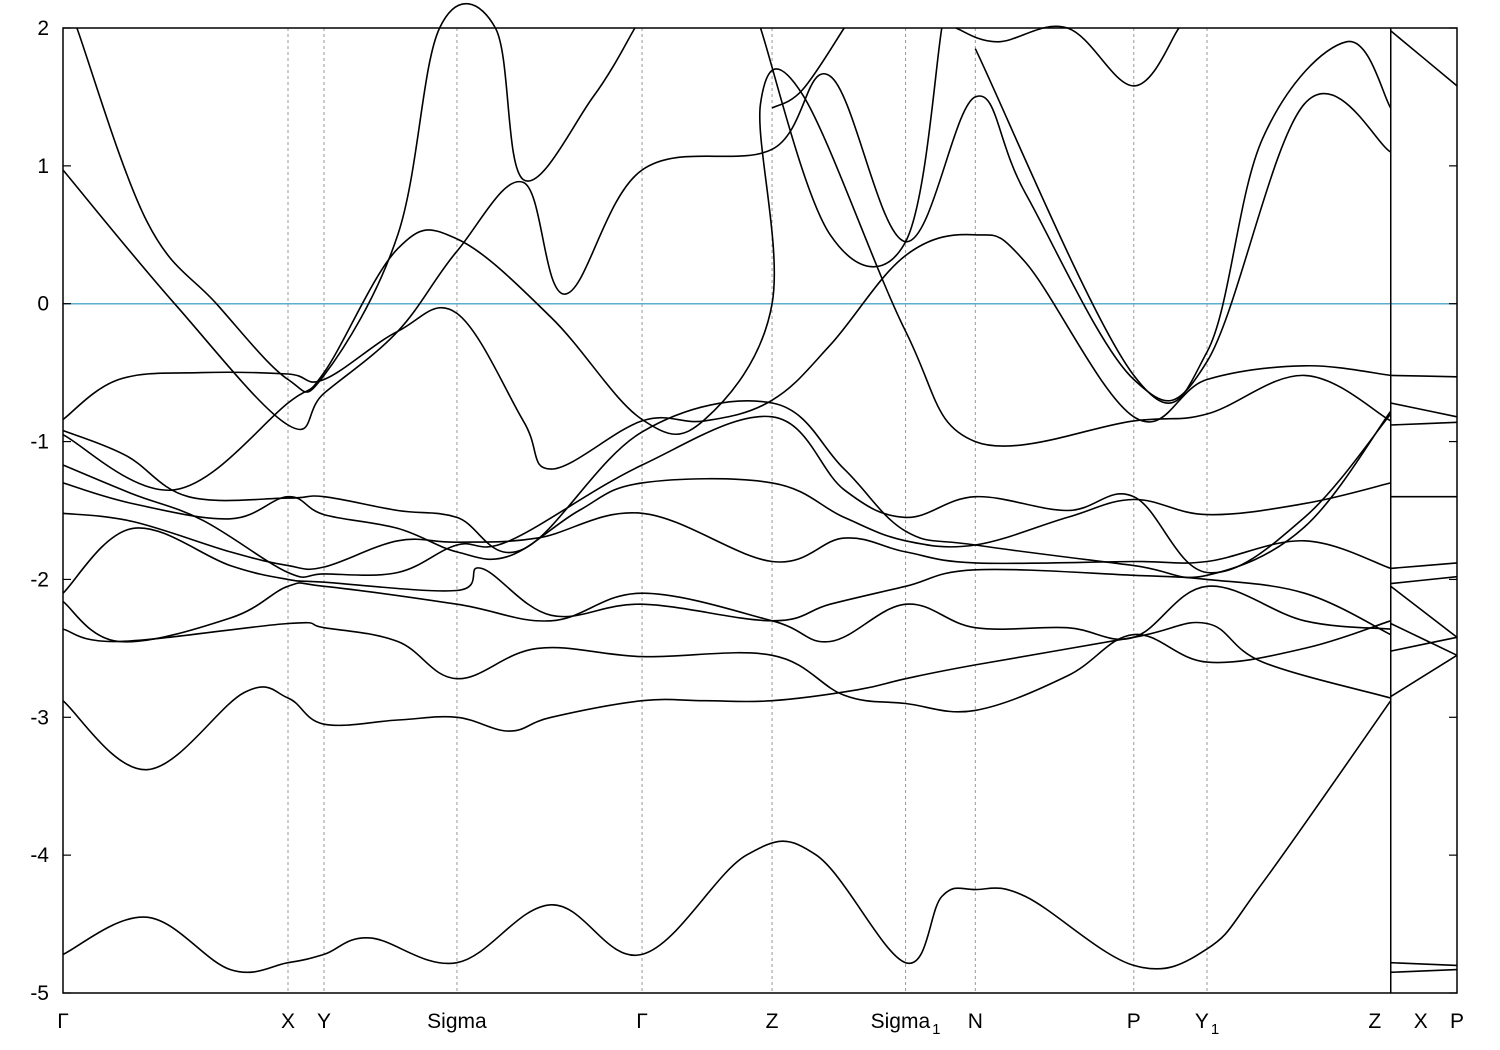  What do you see at coordinates (39, 442) in the screenshot?
I see `y-tick-label: -1` at bounding box center [39, 442].